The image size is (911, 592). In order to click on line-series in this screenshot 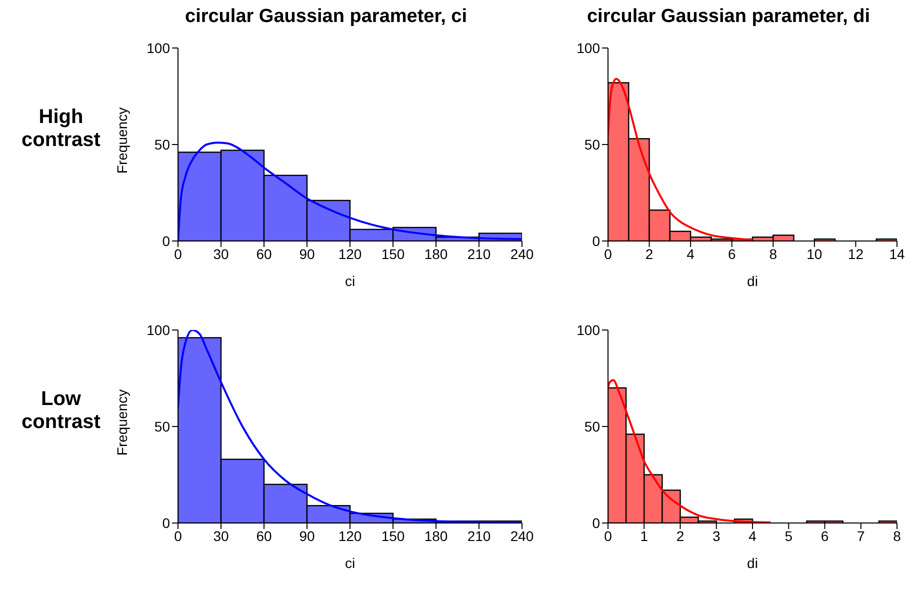, I will do `click(690, 451)`.